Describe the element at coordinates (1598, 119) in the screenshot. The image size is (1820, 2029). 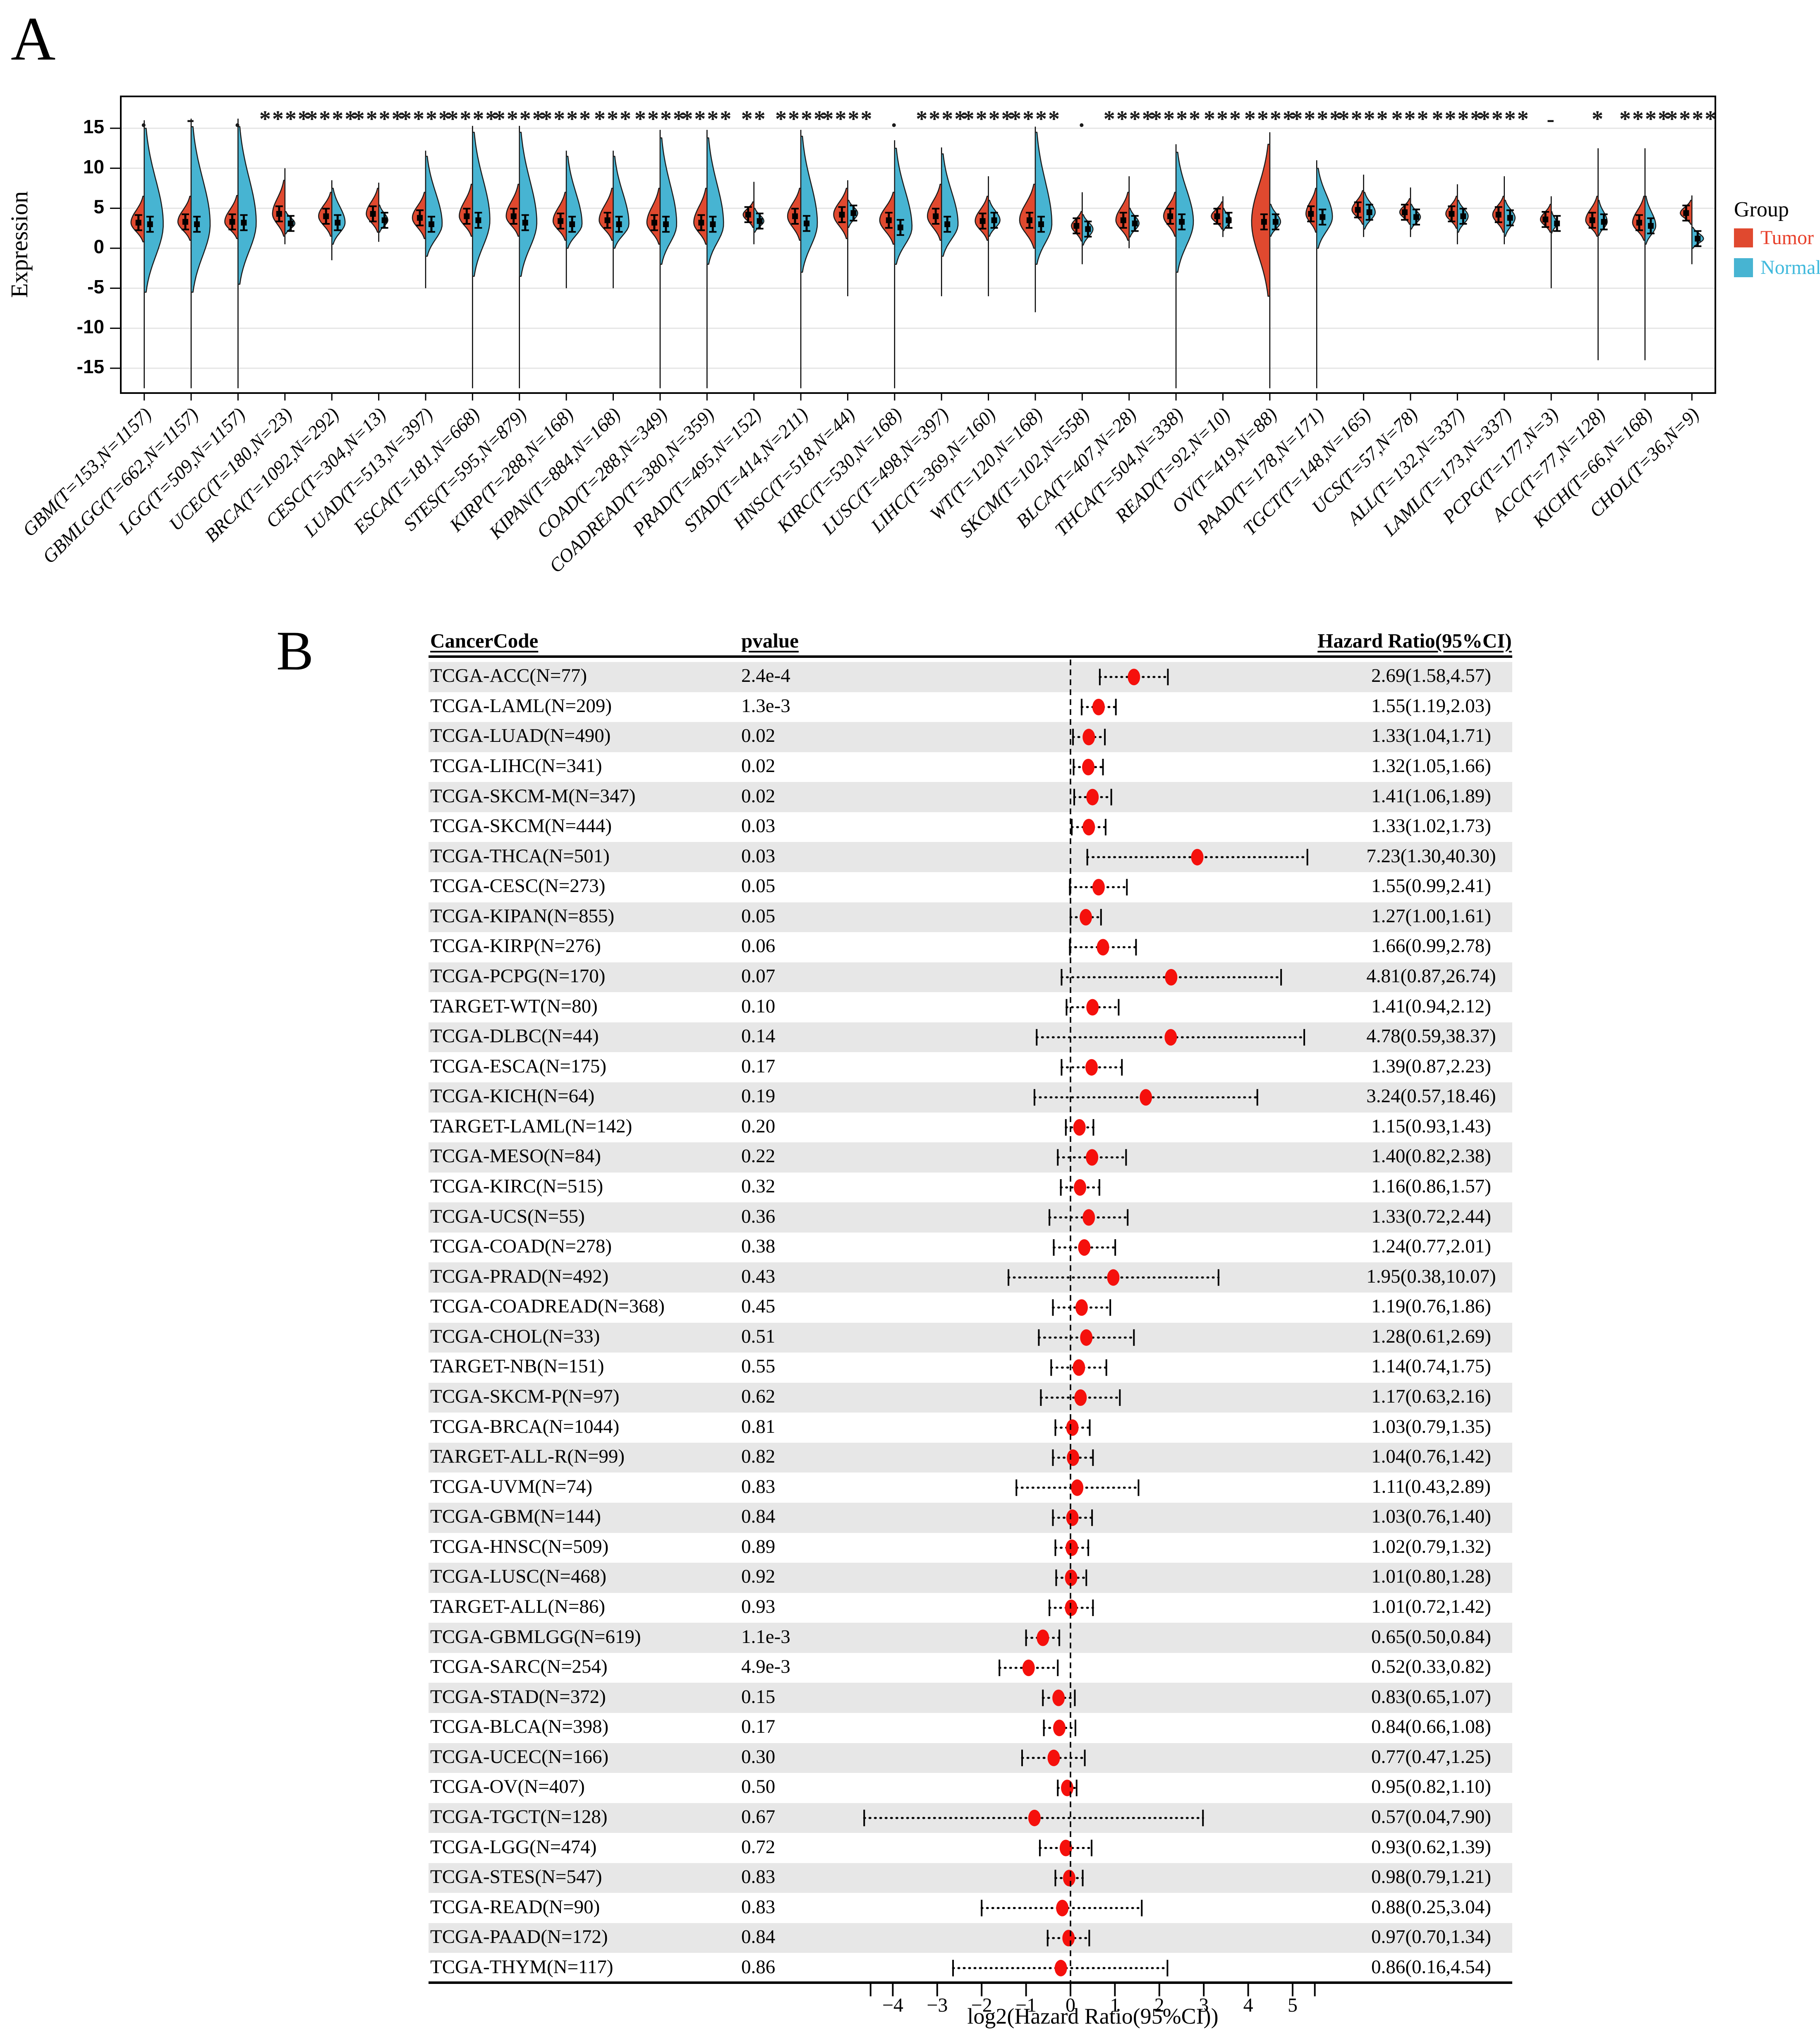
I see `significance-mark: *` at that location.